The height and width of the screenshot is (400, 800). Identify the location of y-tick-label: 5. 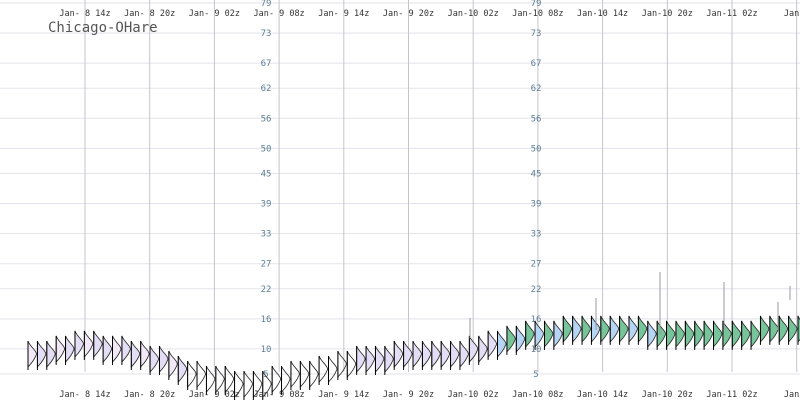
(265, 375).